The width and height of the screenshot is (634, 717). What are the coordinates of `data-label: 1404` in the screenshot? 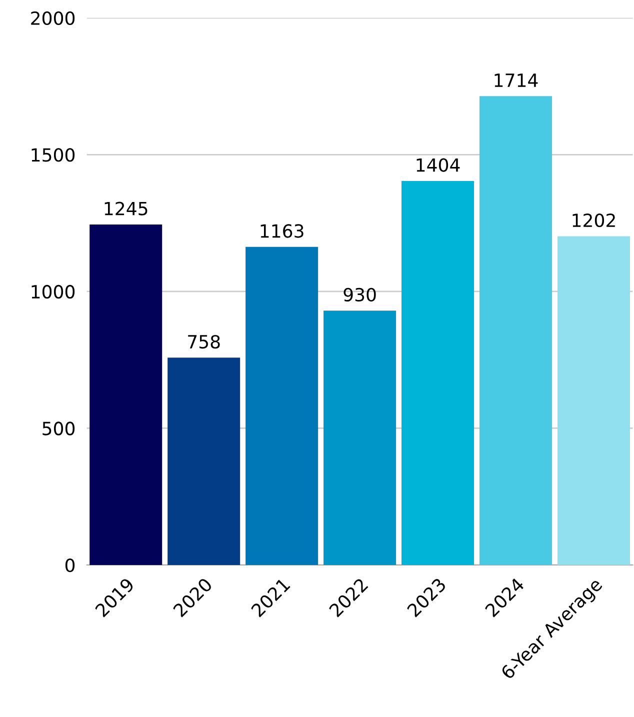 It's located at (438, 165).